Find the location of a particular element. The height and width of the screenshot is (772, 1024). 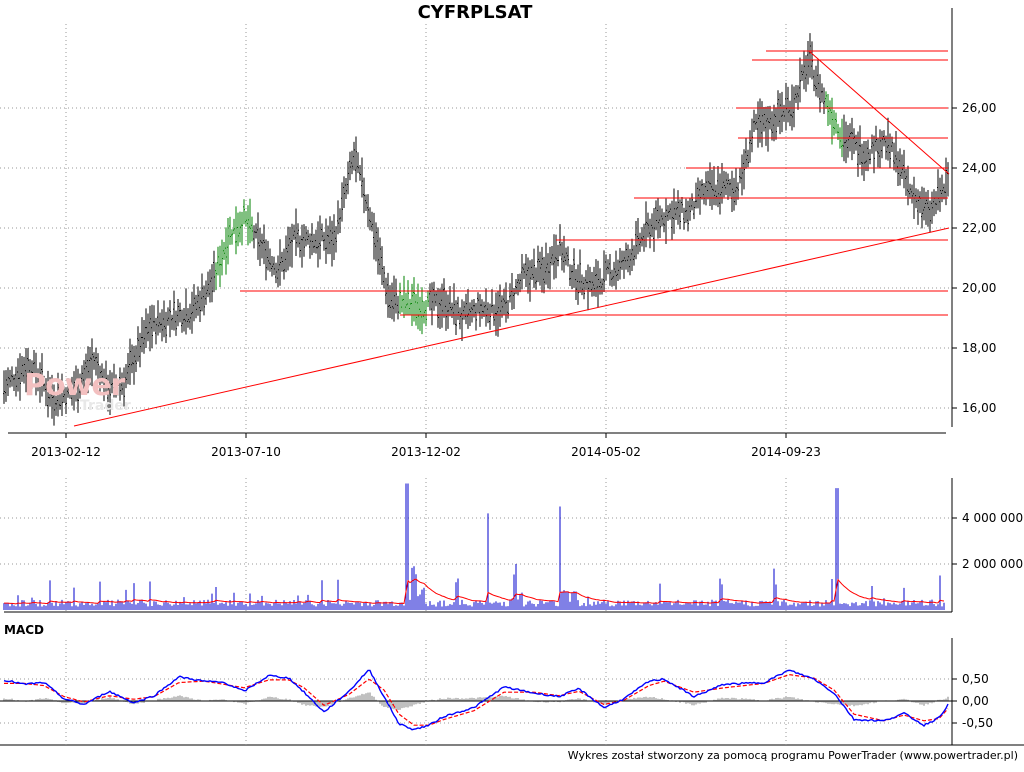

macd-tick-label: 0,50 is located at coordinates (975, 679).